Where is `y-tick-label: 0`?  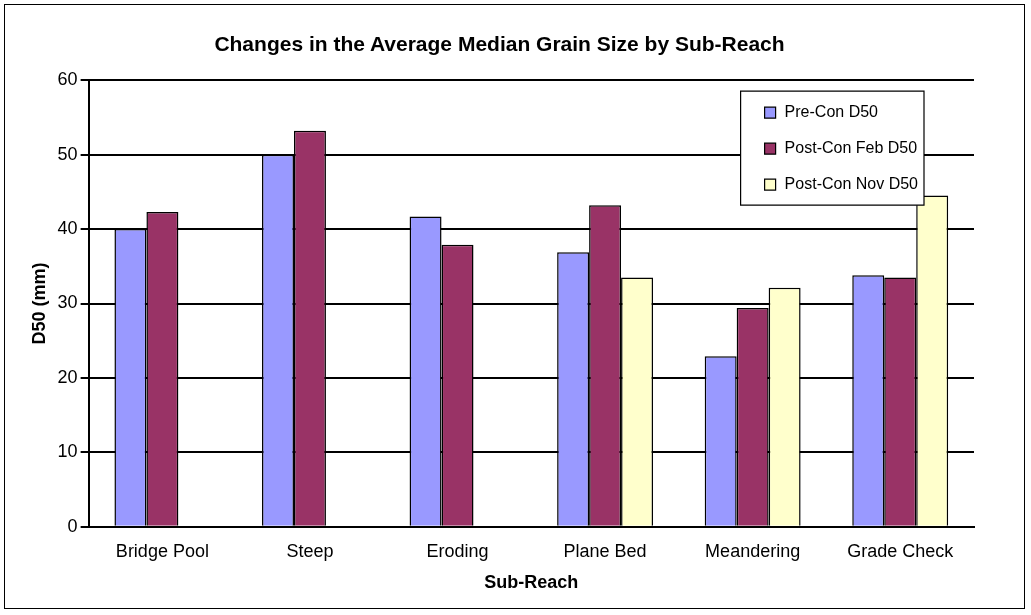 y-tick-label: 0 is located at coordinates (72, 525).